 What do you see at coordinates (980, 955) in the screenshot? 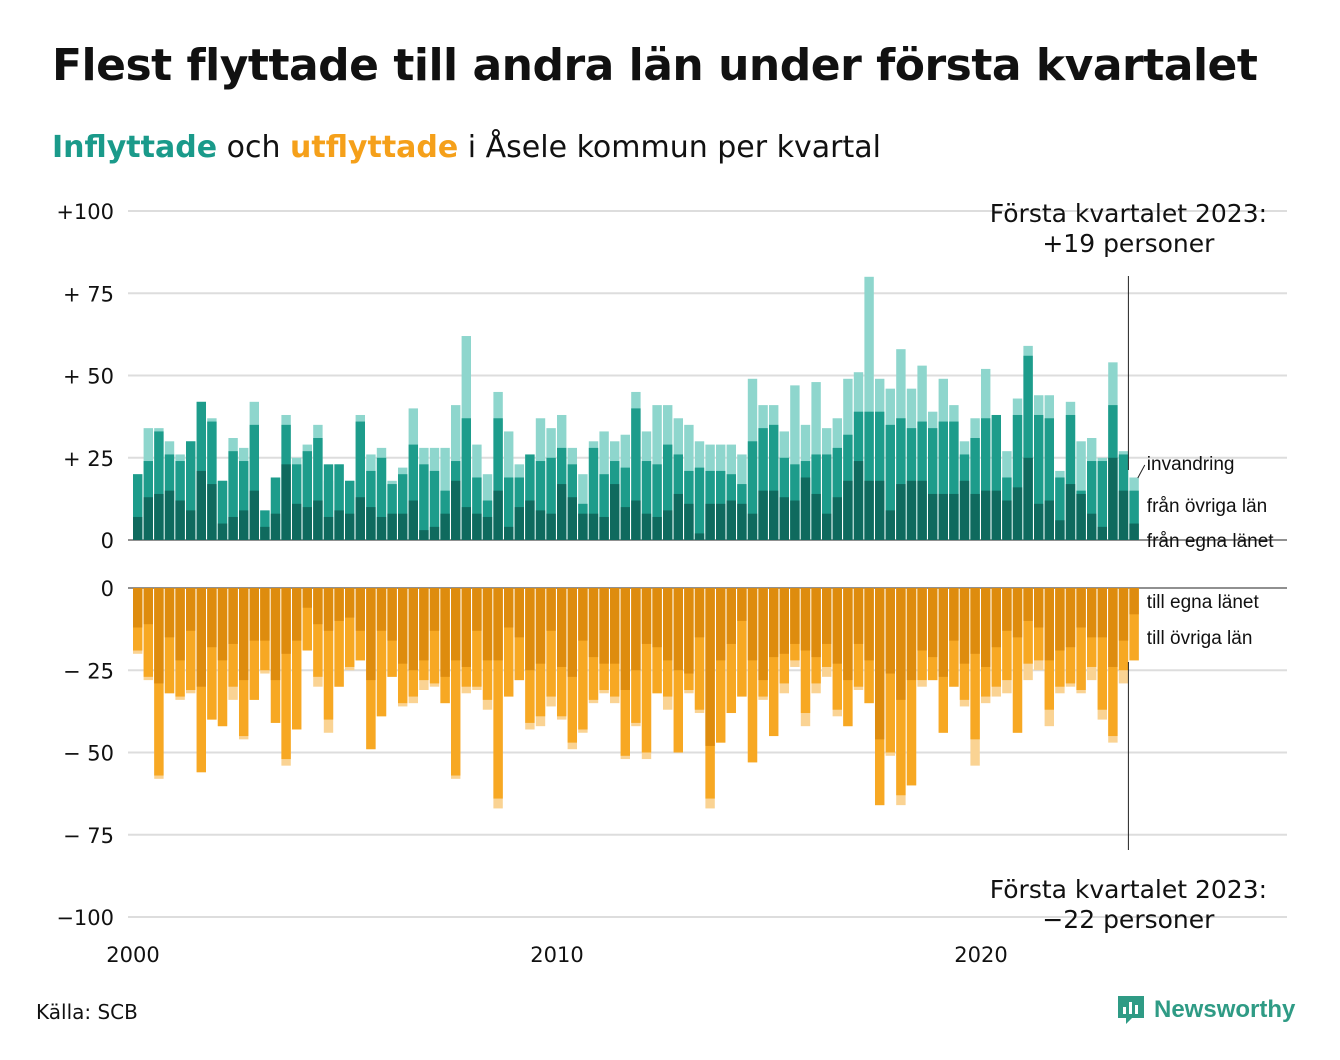
I see `x-tick-label: 2020` at bounding box center [980, 955].